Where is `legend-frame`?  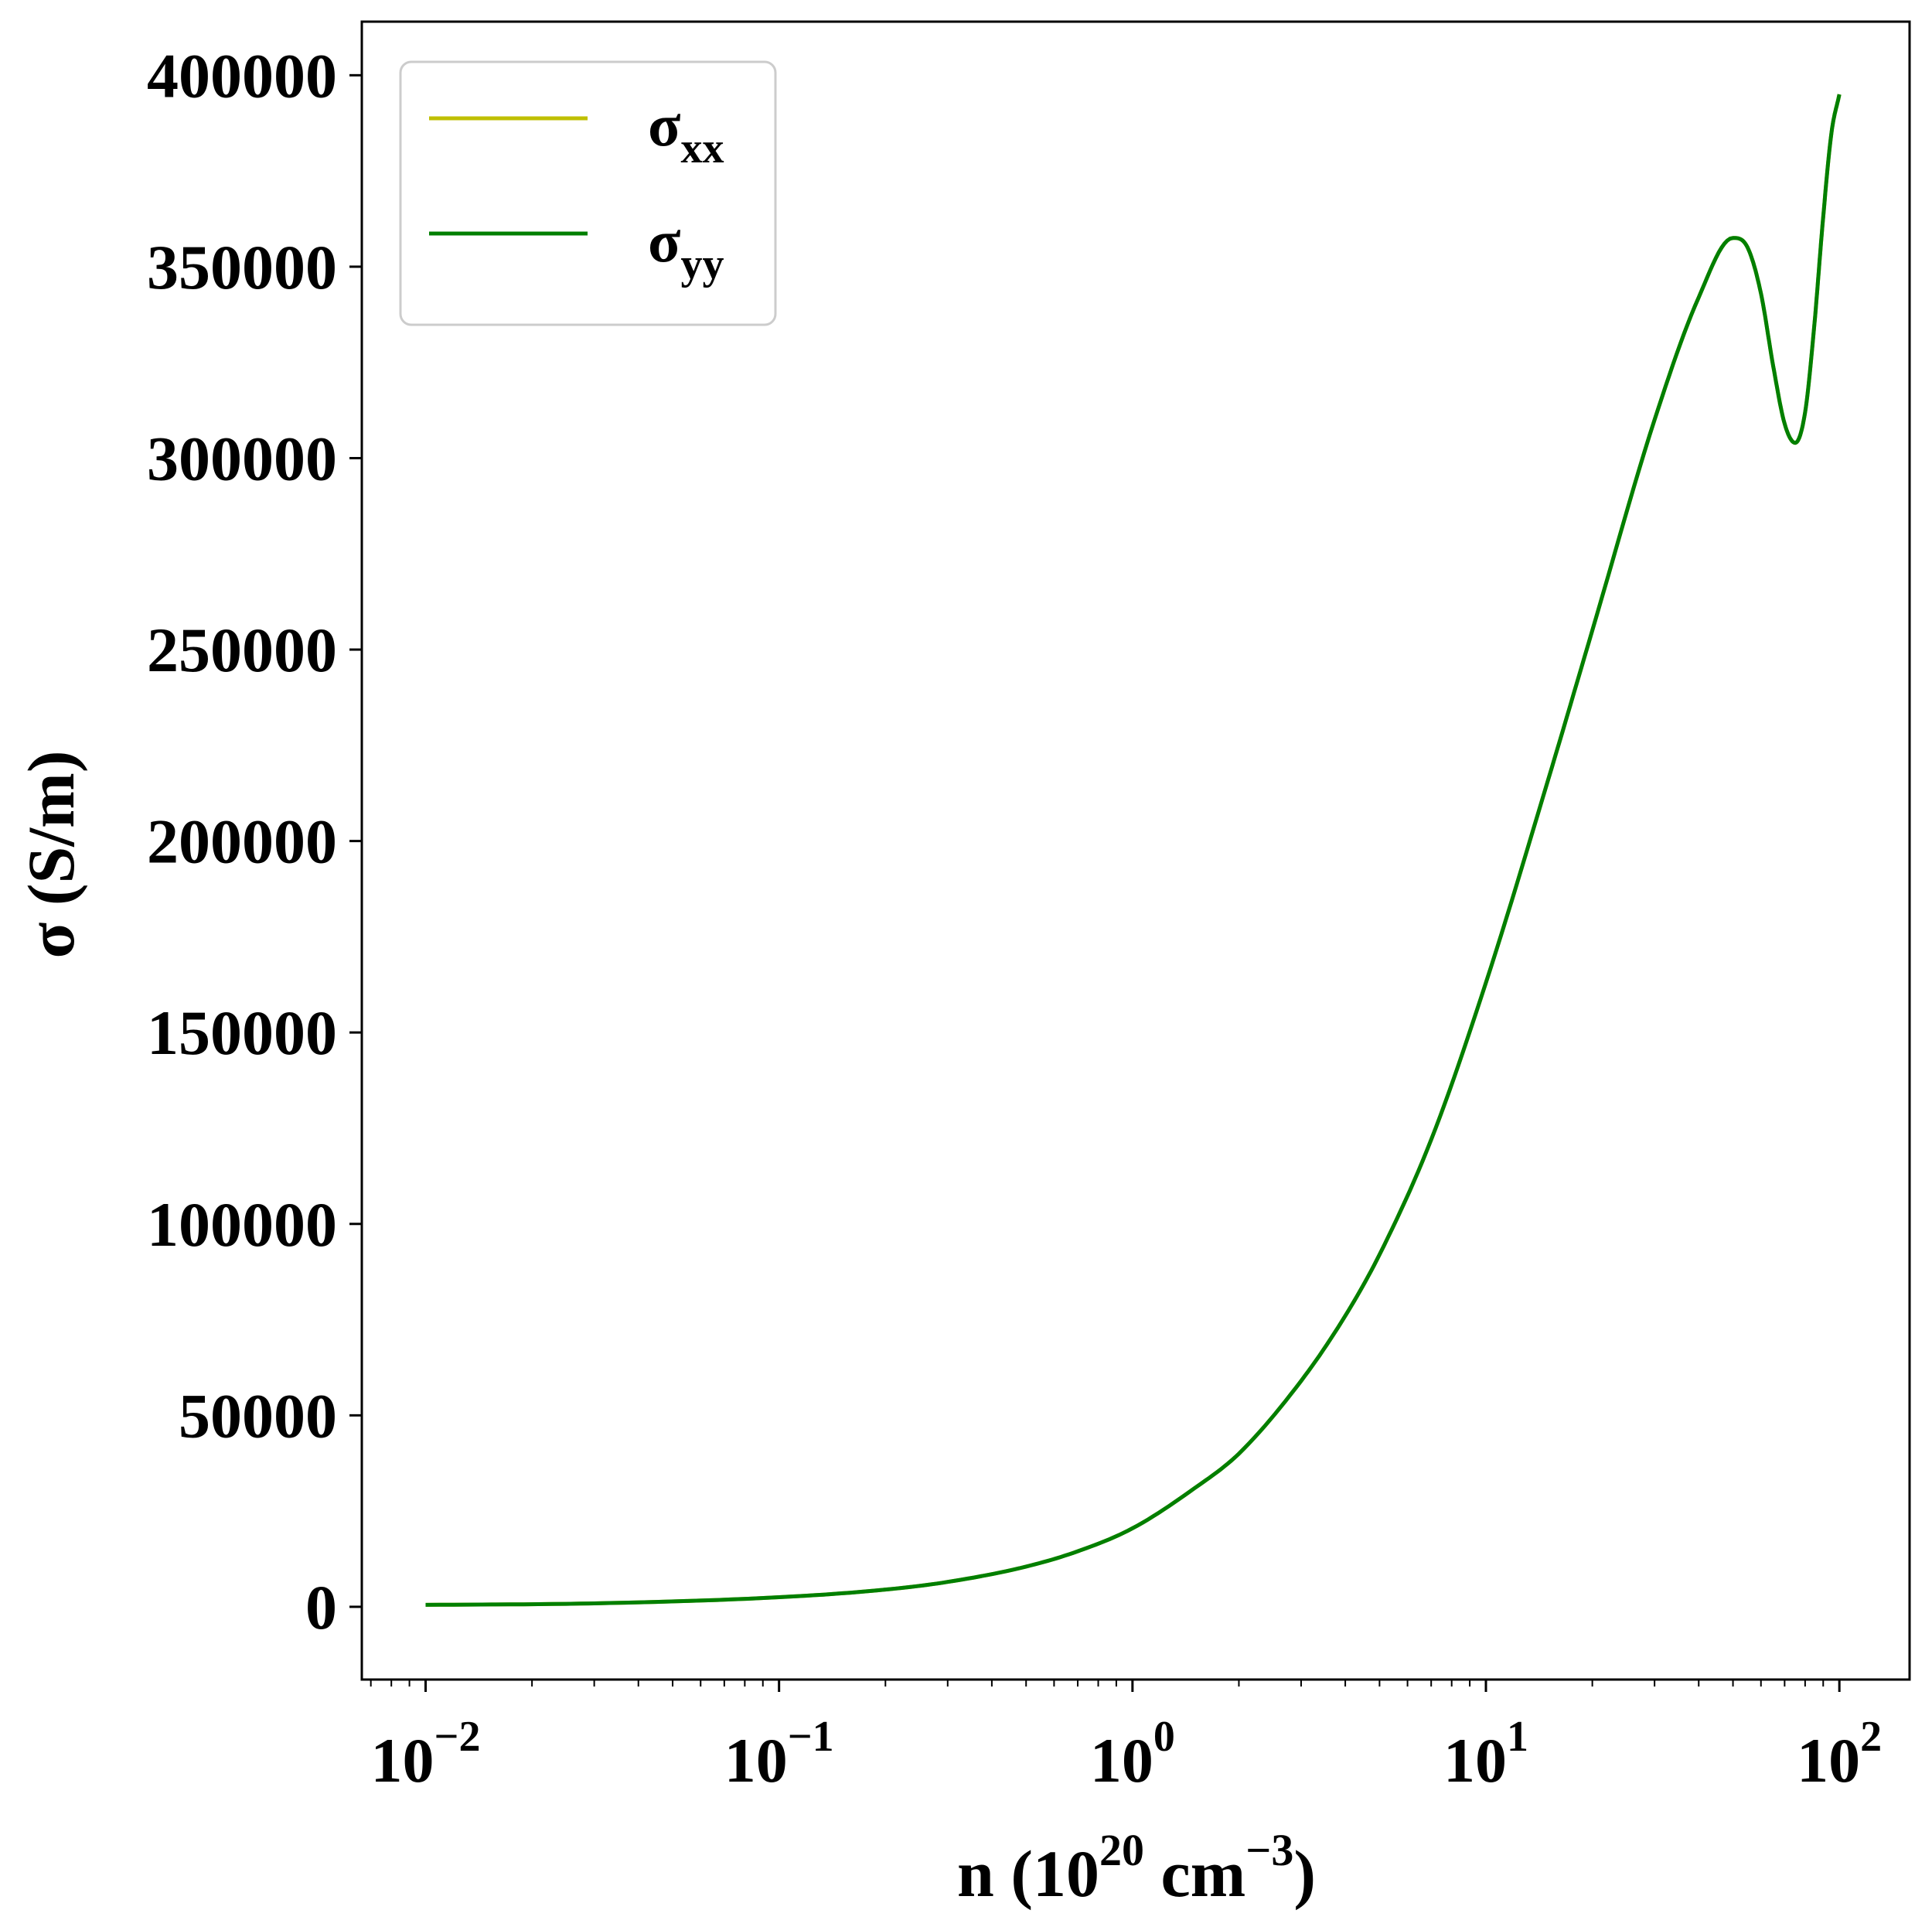 legend-frame is located at coordinates (588, 193).